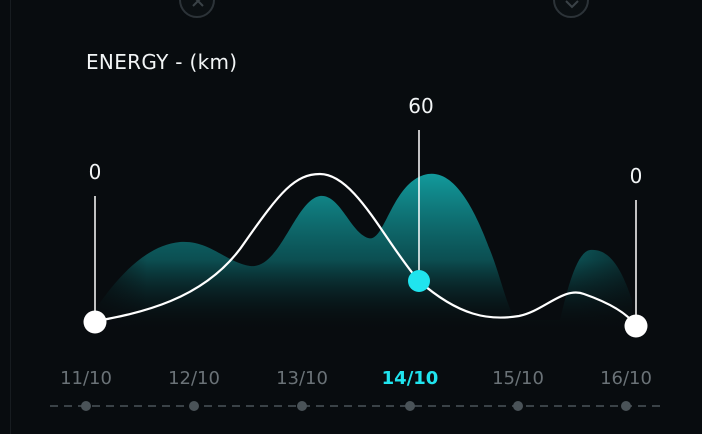  Describe the element at coordinates (197, 9) in the screenshot. I see `close-button` at that location.